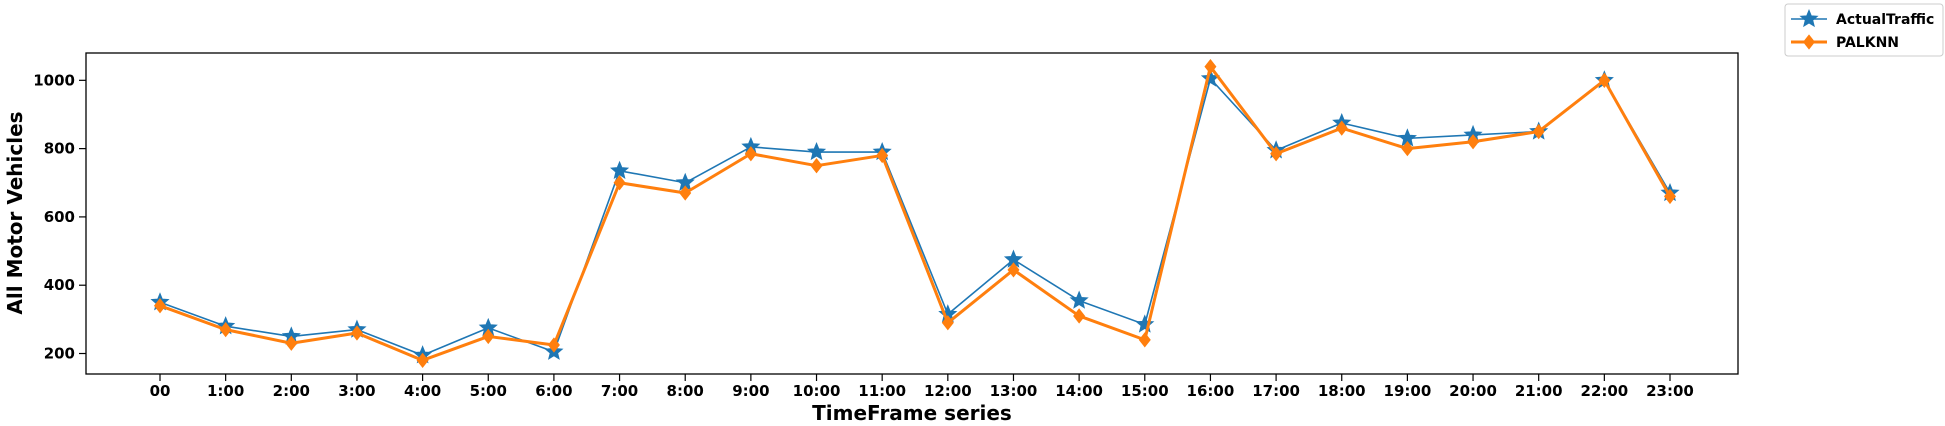  What do you see at coordinates (1604, 391) in the screenshot?
I see `x-tick-label: 22:00` at bounding box center [1604, 391].